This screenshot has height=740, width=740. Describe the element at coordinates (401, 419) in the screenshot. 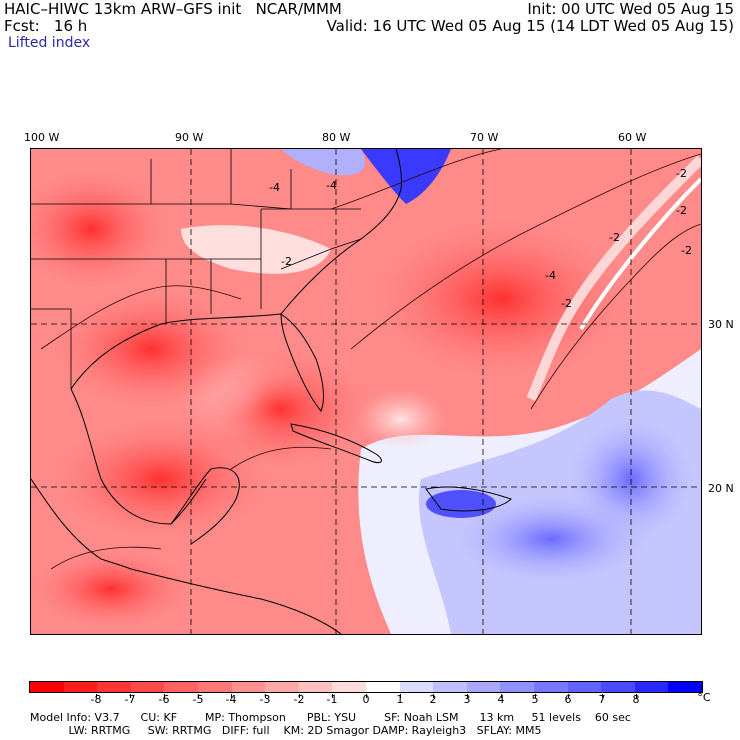

I see `field-pink-bahamas` at that location.